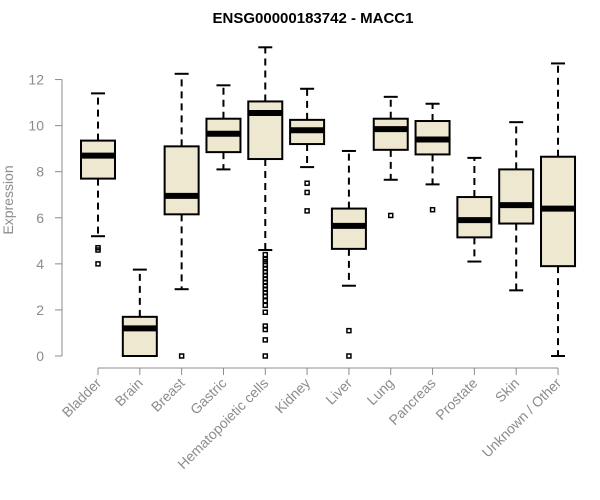 The height and width of the screenshot is (500, 600). I want to click on y-tick-label: 8, so click(40, 172).